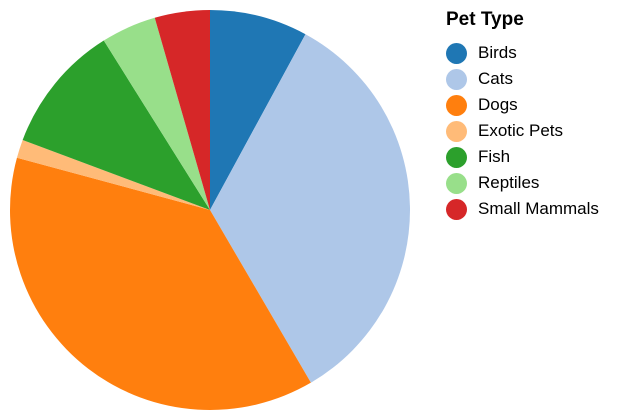 The width and height of the screenshot is (632, 420). What do you see at coordinates (456, 79) in the screenshot?
I see `legend-swatch-cats` at bounding box center [456, 79].